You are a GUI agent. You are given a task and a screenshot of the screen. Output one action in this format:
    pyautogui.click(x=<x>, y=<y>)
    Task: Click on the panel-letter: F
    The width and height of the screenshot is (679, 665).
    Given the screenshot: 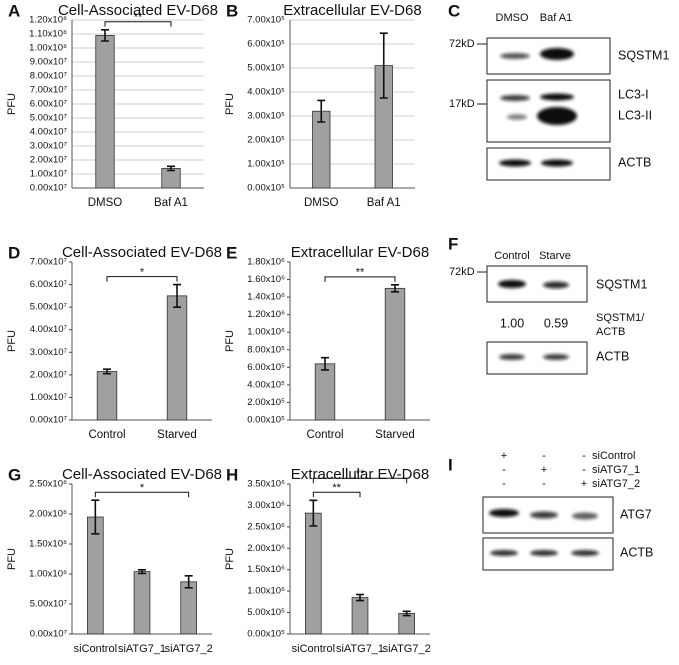 What is the action you would take?
    pyautogui.click(x=453, y=243)
    